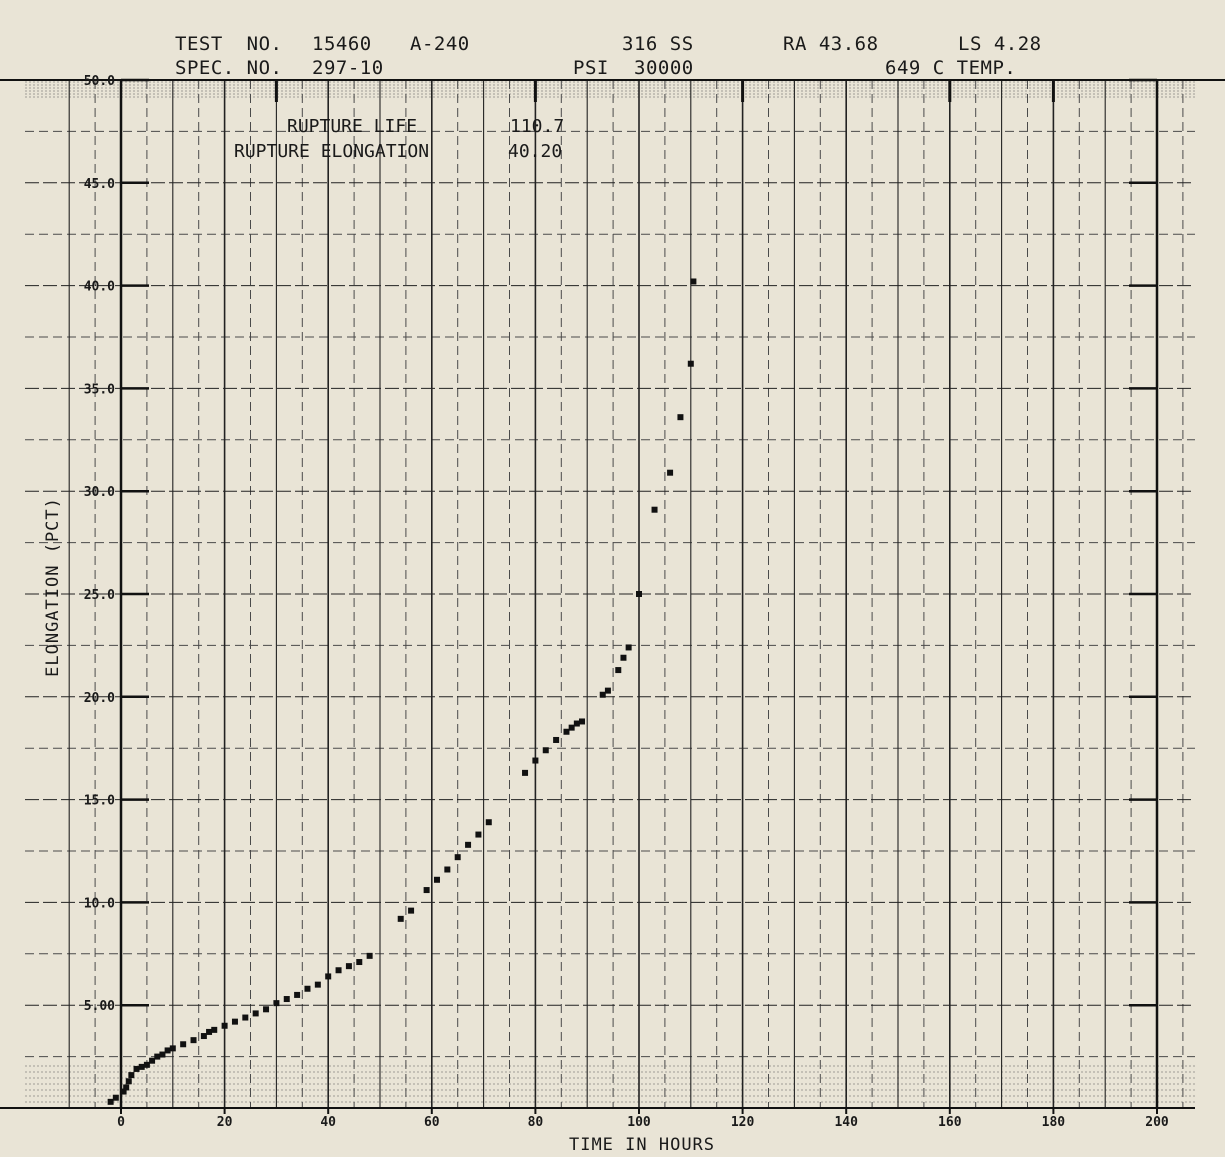 Image resolution: width=1225 pixels, height=1157 pixels. What do you see at coordinates (99, 184) in the screenshot?
I see `y-tick-label: 45.0` at bounding box center [99, 184].